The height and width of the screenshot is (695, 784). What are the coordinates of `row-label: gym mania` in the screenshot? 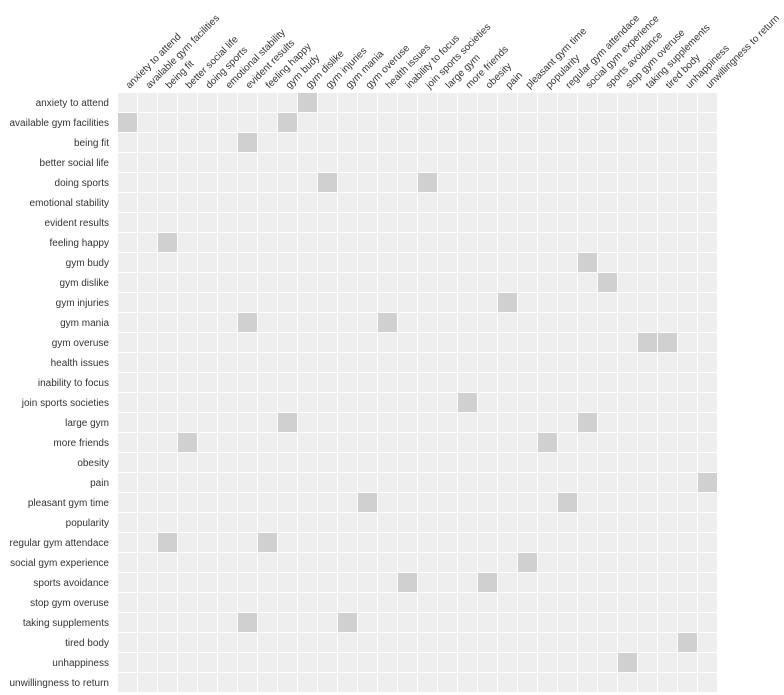 It's located at (84, 323).